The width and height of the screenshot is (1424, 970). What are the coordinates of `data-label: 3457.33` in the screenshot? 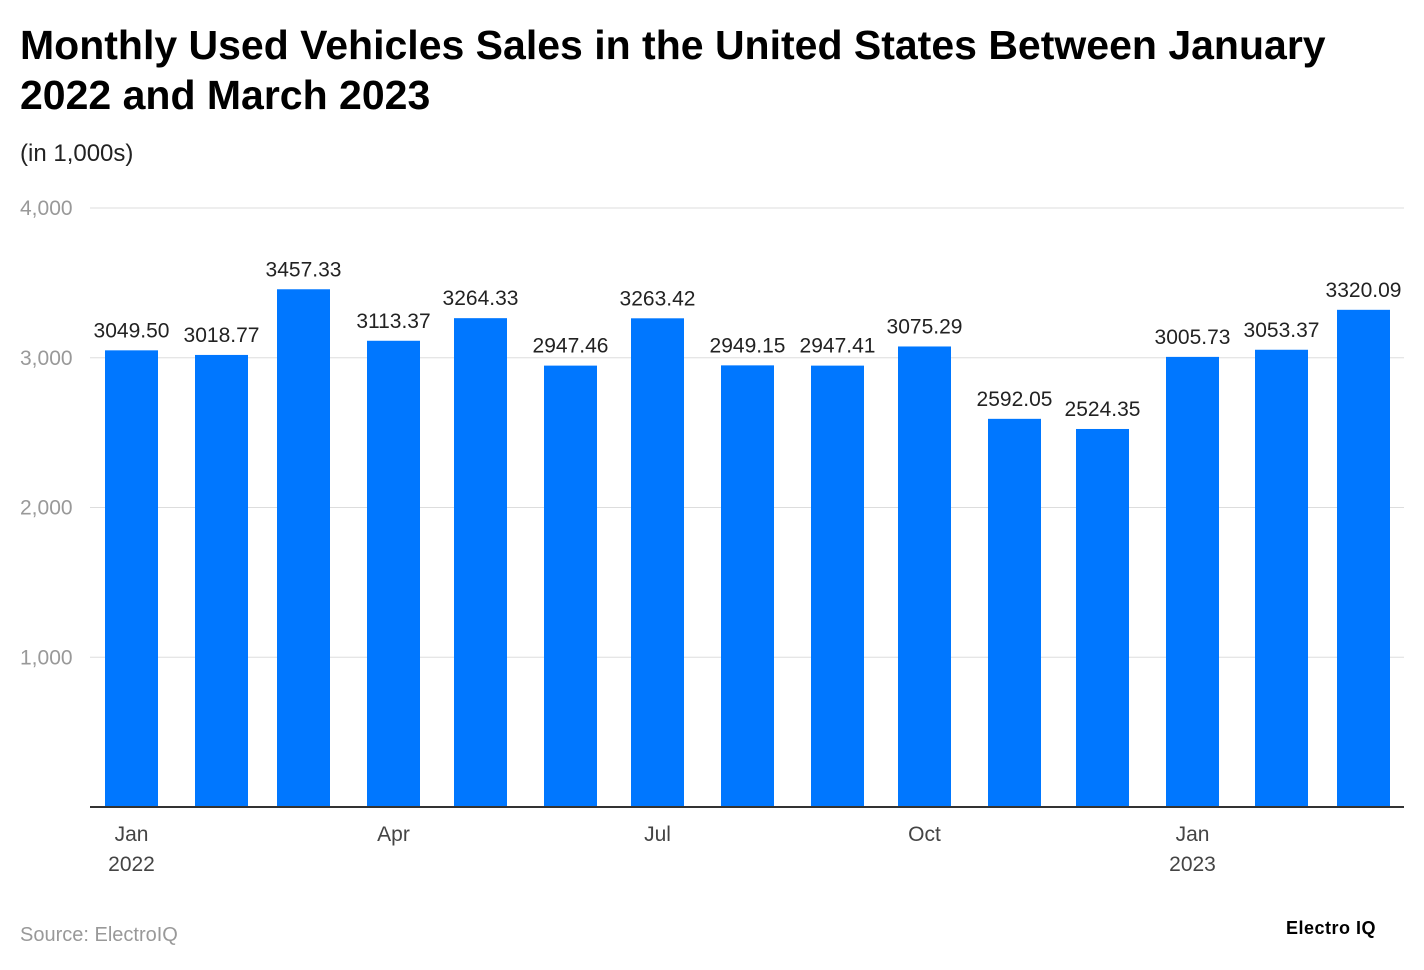 It's located at (304, 269).